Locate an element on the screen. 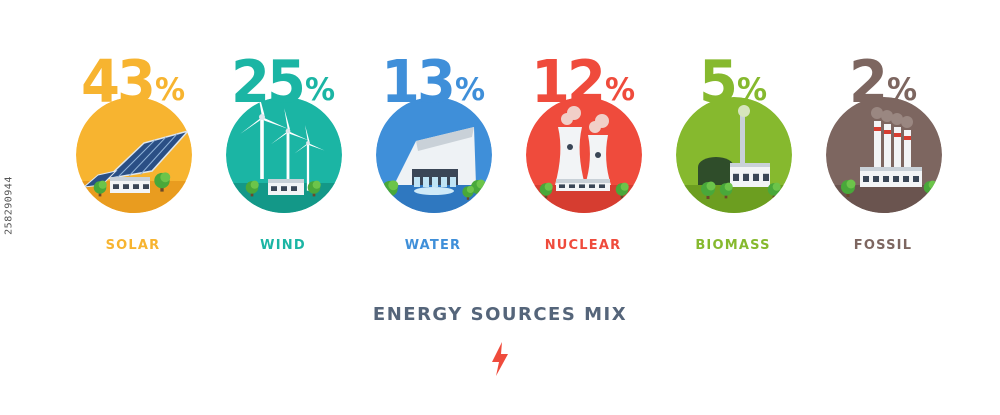  wind-farm-icon is located at coordinates (284, 155).